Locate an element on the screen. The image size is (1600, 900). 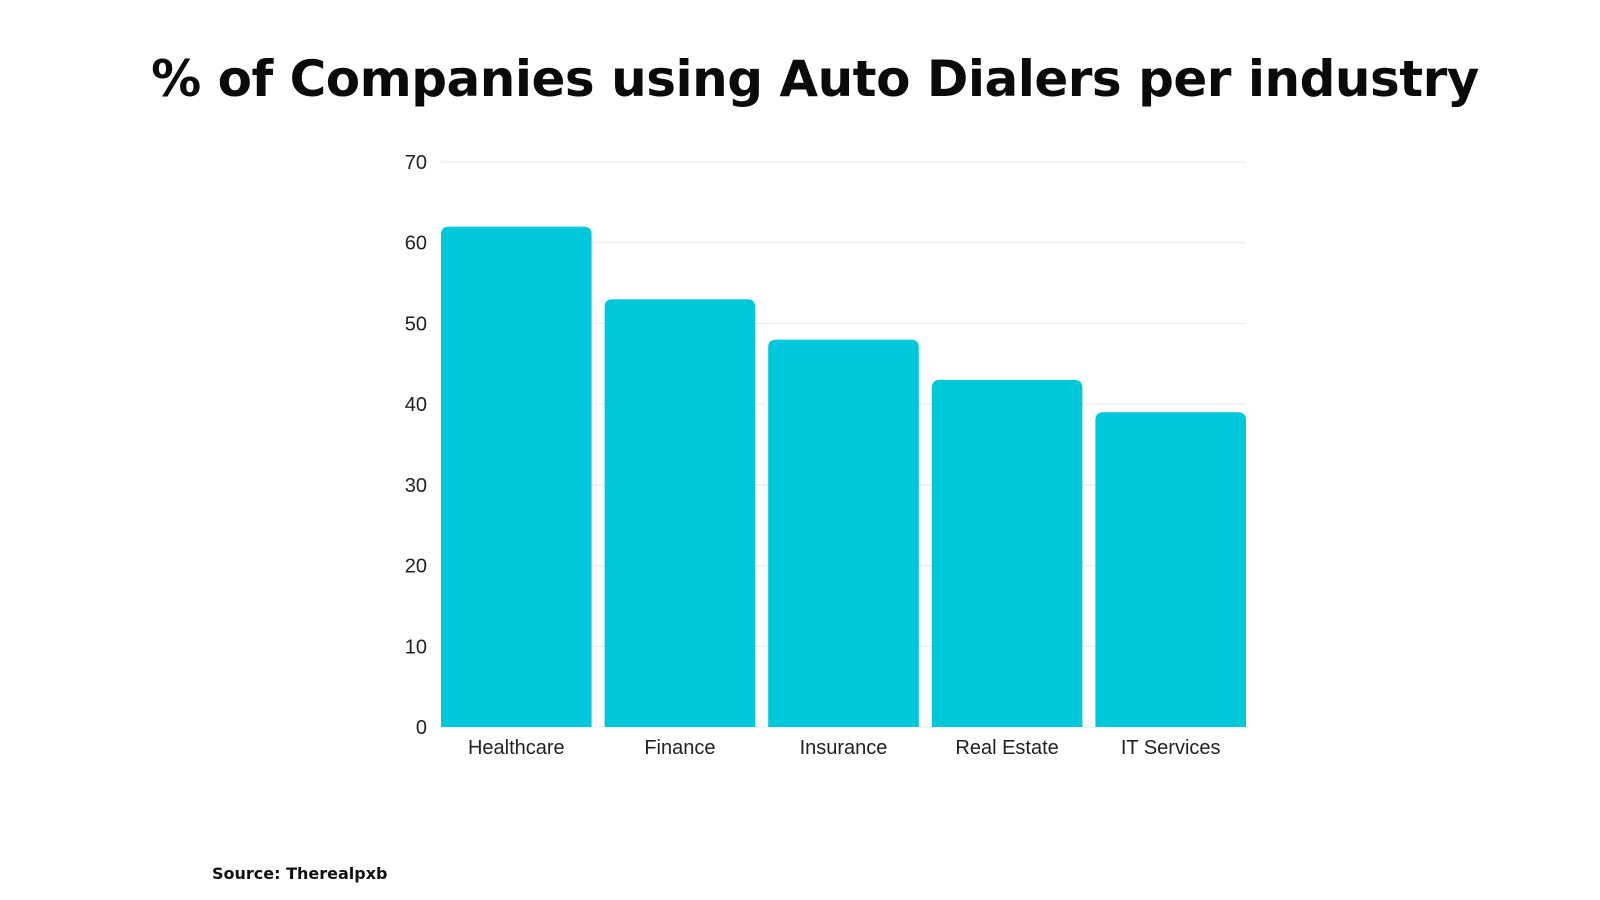
x-category-label: Insurance is located at coordinates (844, 748).